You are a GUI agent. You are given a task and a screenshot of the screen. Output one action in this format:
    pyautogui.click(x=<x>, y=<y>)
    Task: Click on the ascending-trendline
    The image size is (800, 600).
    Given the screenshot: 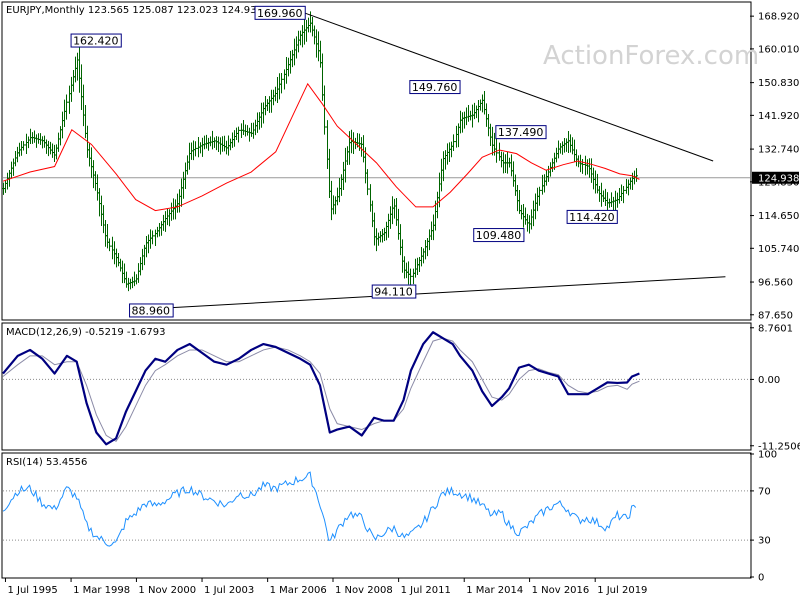 What is the action you would take?
    pyautogui.click(x=427, y=293)
    